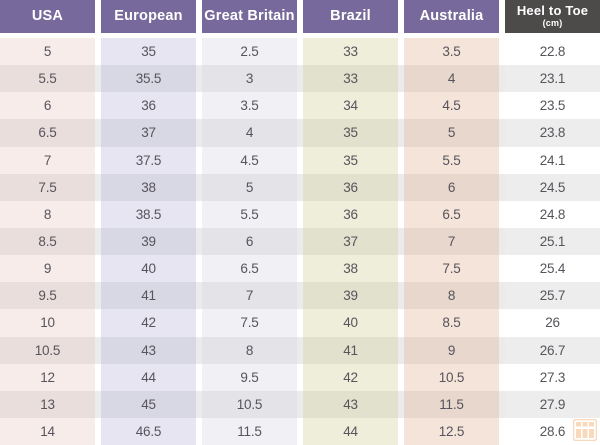 This screenshot has width=600, height=445. What do you see at coordinates (552, 404) in the screenshot?
I see `table-cell: 27.9` at bounding box center [552, 404].